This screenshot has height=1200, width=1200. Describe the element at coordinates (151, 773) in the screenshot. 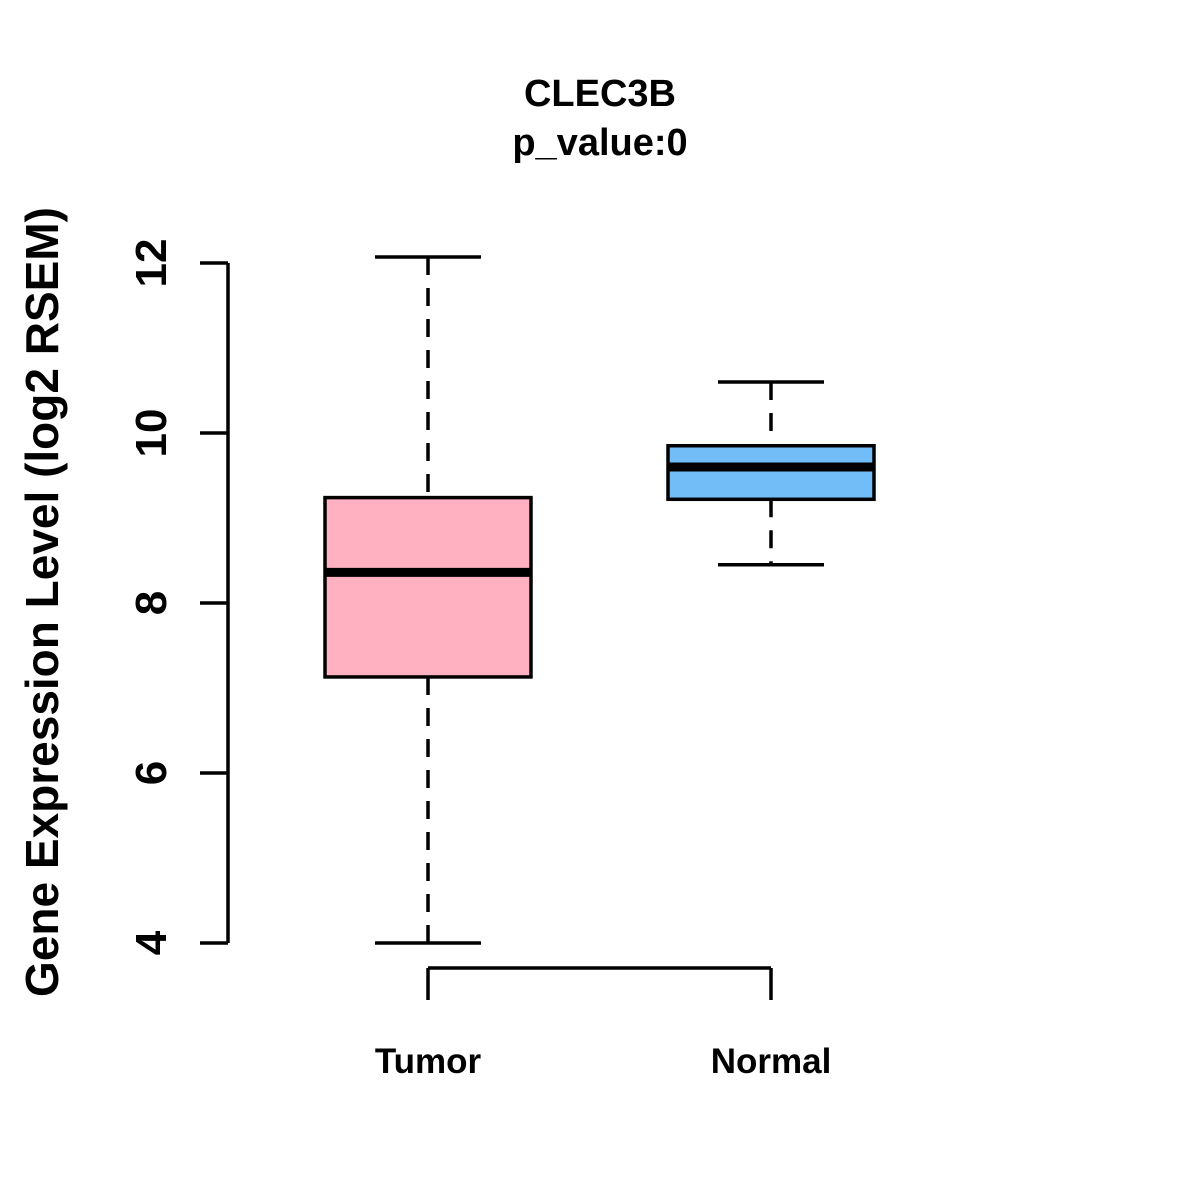

I see `y-tick-label-6: 6` at that location.